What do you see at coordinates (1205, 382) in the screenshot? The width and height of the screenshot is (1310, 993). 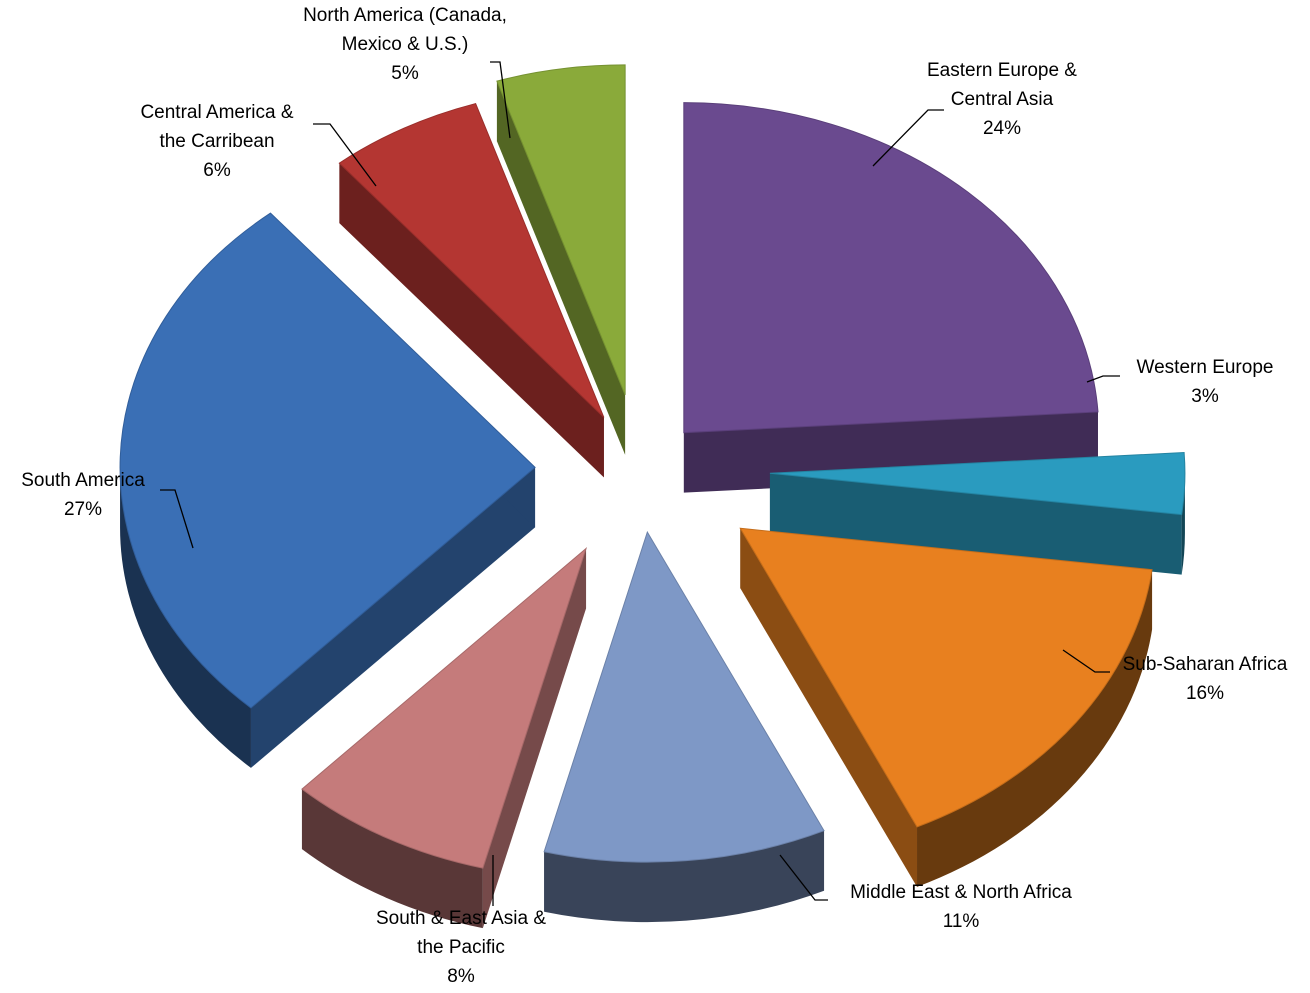 I see `slice-label: Western Europe 3%` at bounding box center [1205, 382].